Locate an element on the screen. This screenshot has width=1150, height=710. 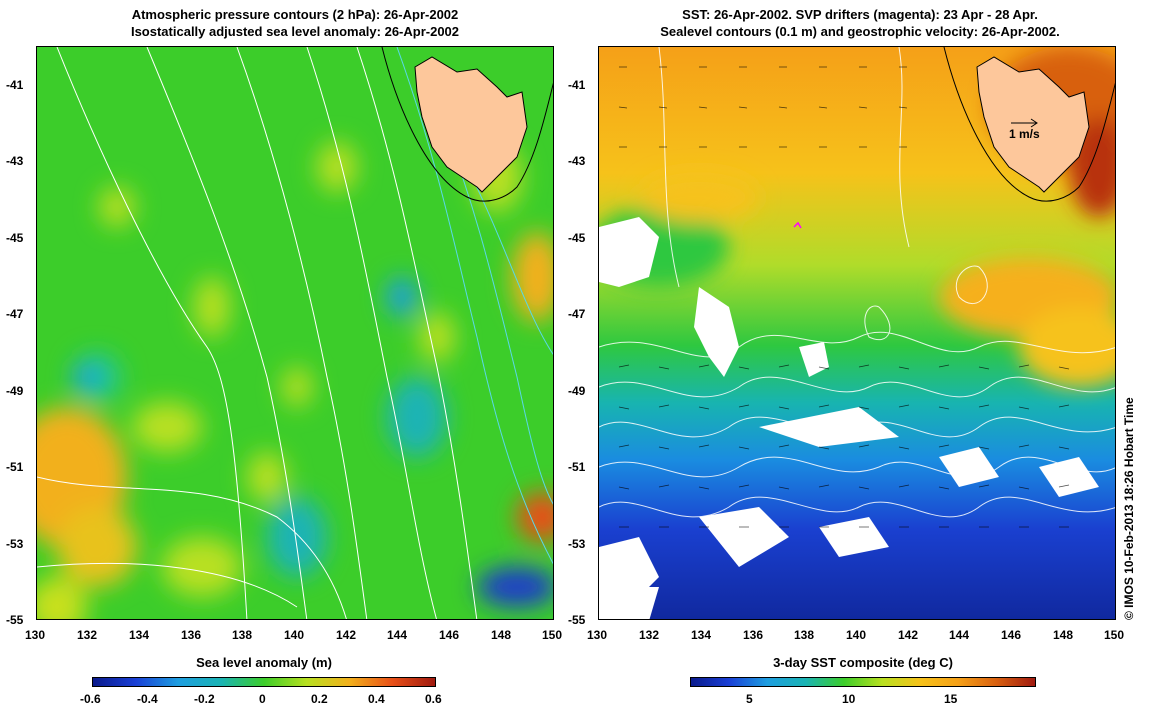
sla-cbar-tick: 0.4 is located at coordinates (376, 699).